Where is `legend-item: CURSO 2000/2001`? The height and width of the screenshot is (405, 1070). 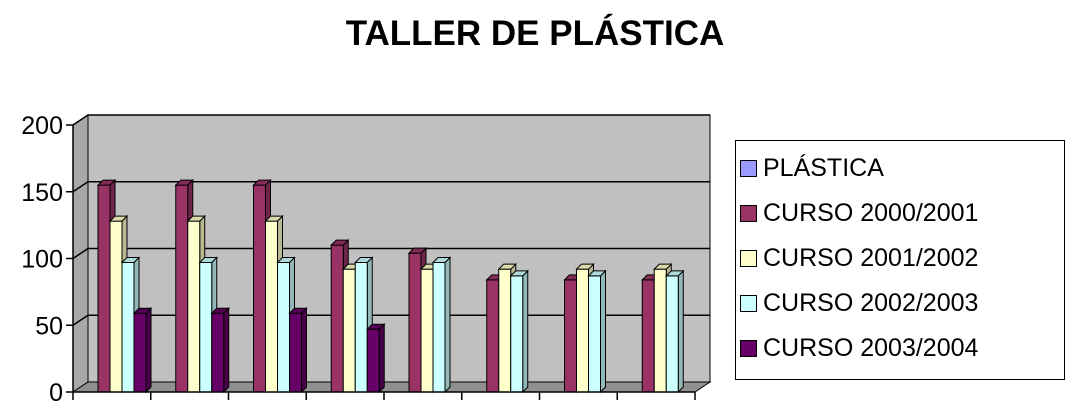
legend-item: CURSO 2000/2001 is located at coordinates (859, 213).